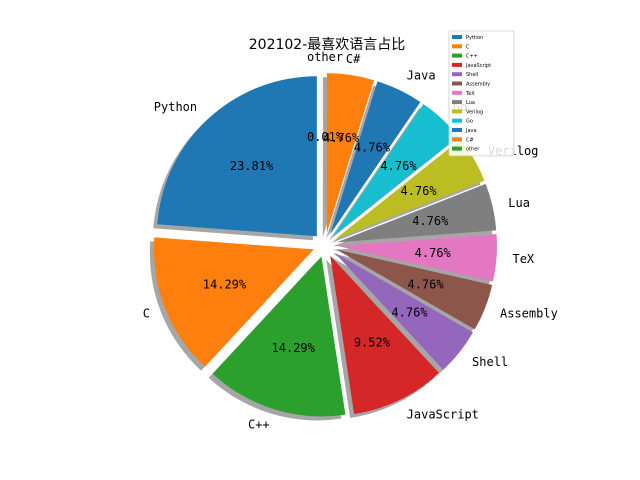  What do you see at coordinates (490, 362) in the screenshot?
I see `slice-label-shell: Shell` at bounding box center [490, 362].